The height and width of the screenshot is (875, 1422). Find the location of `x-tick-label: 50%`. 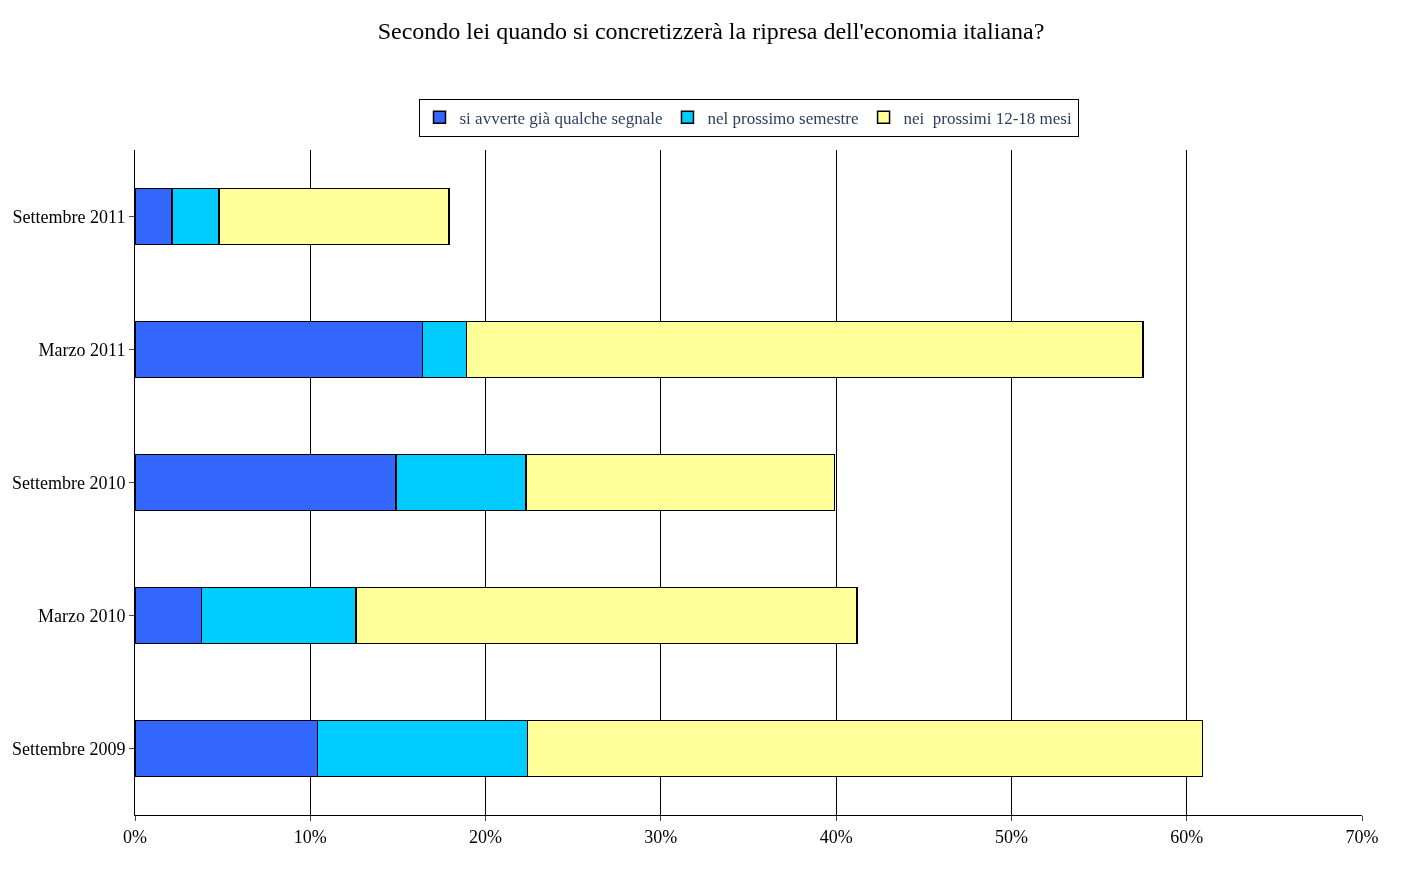

x-tick-label: 50% is located at coordinates (1011, 836).